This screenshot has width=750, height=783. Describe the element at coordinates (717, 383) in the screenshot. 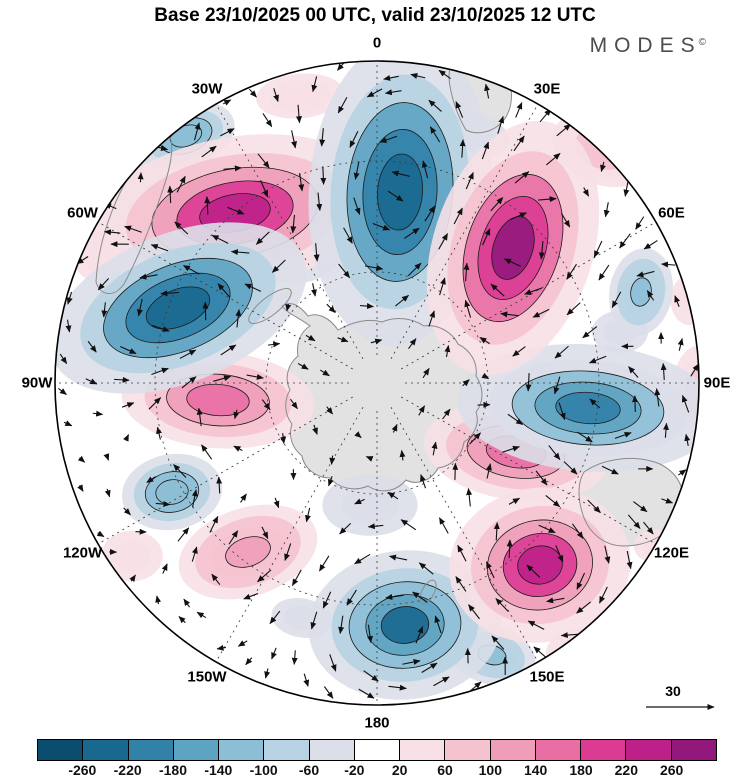

I see `longitude-label: 90E` at that location.